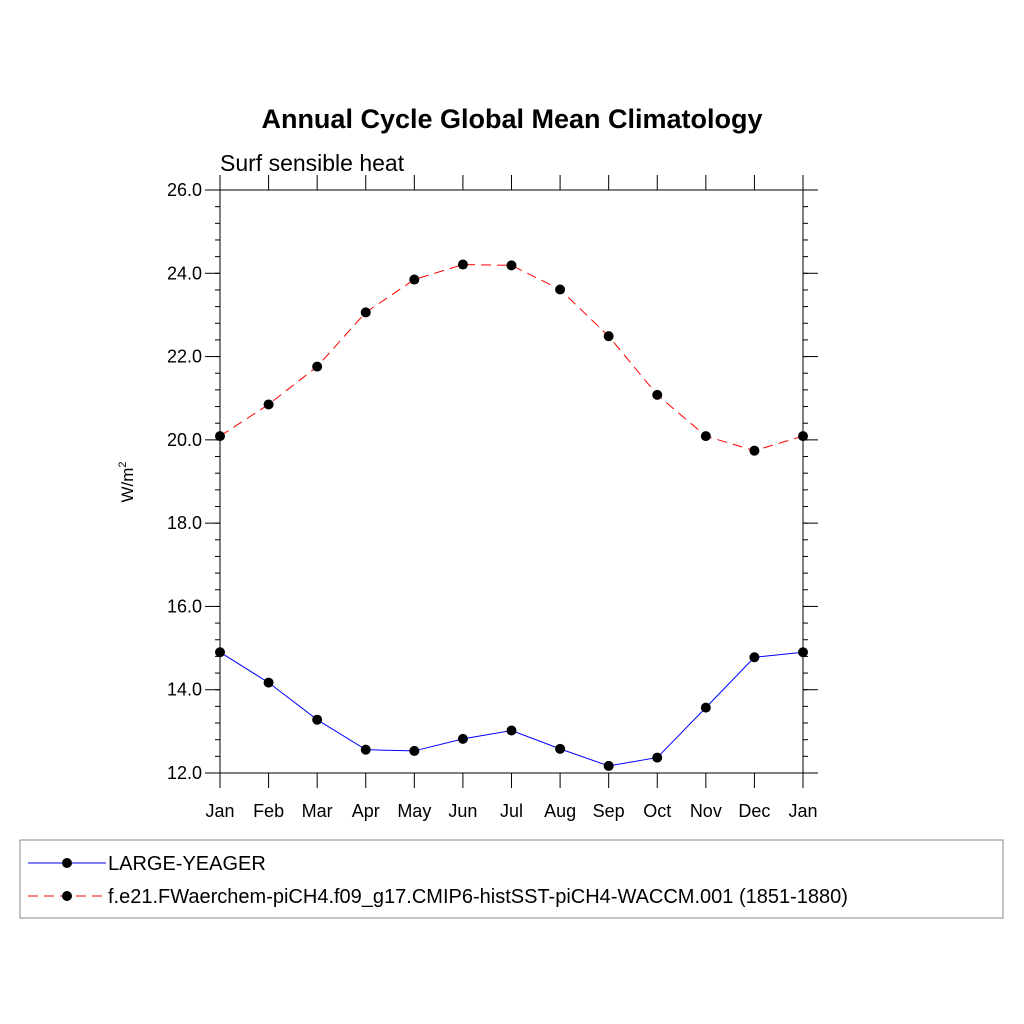 The width and height of the screenshot is (1024, 1024). I want to click on x-tick-label: Mar, so click(317, 811).